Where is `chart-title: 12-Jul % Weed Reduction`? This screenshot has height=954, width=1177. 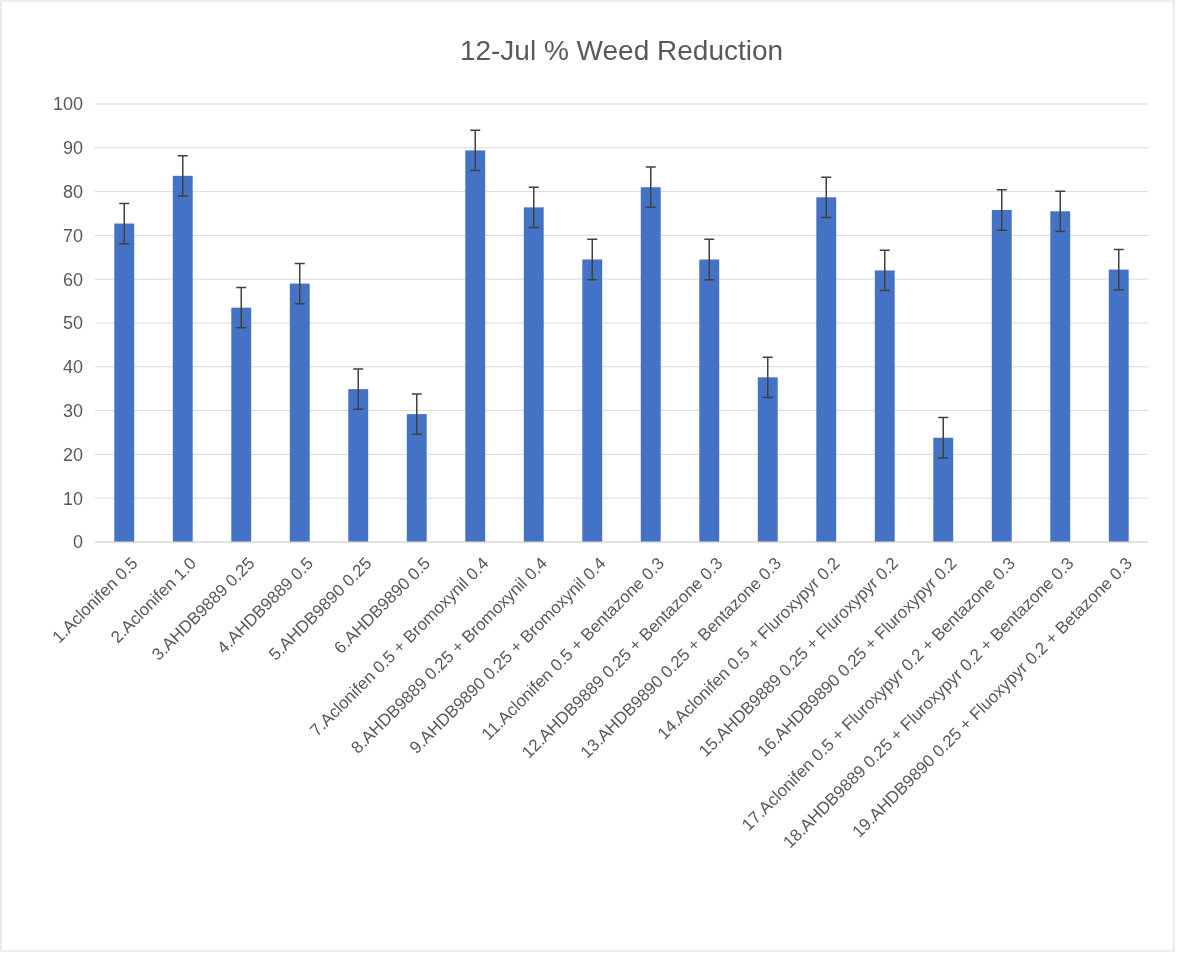
chart-title: 12-Jul % Weed Reduction is located at coordinates (621, 50).